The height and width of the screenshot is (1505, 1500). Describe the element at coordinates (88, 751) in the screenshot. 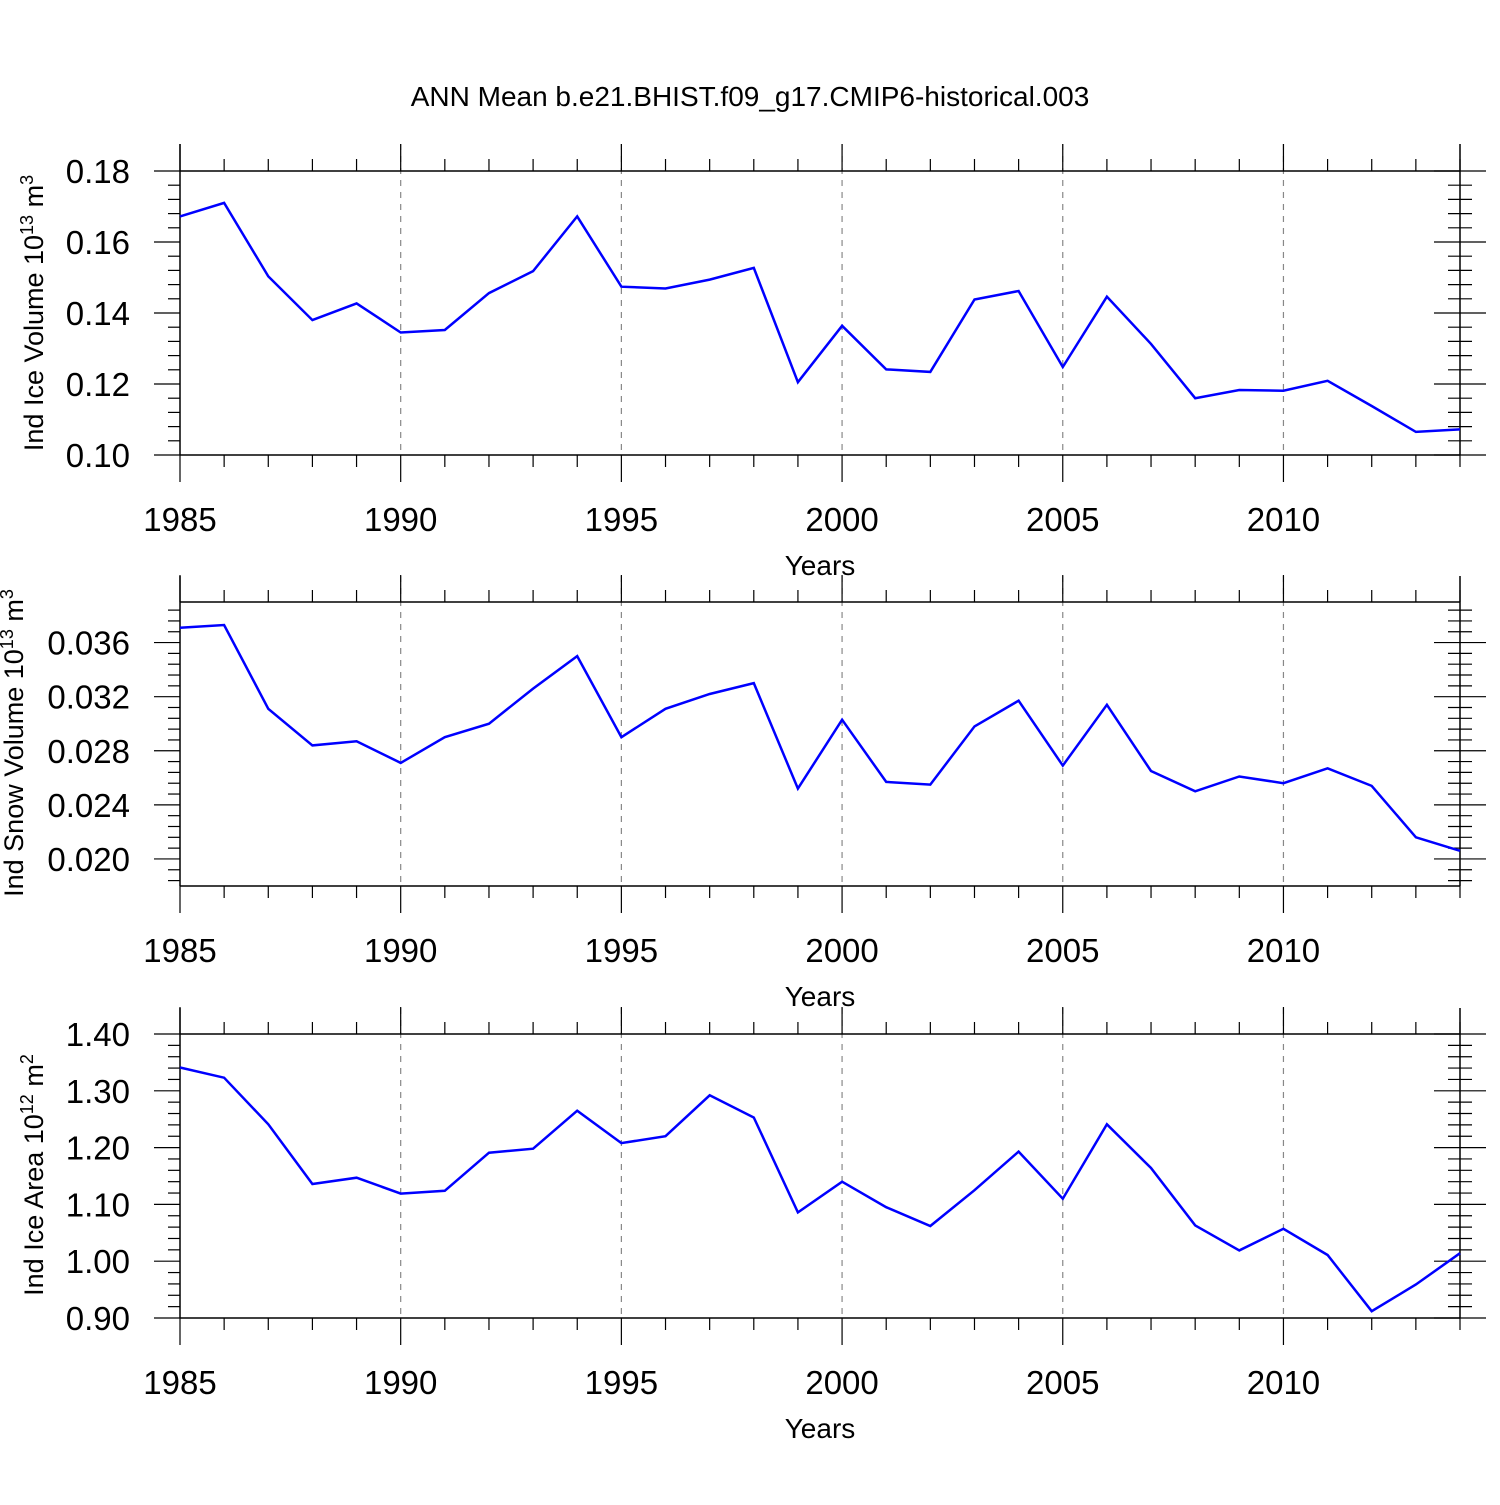

I see `y-tick-label: 0.028` at that location.